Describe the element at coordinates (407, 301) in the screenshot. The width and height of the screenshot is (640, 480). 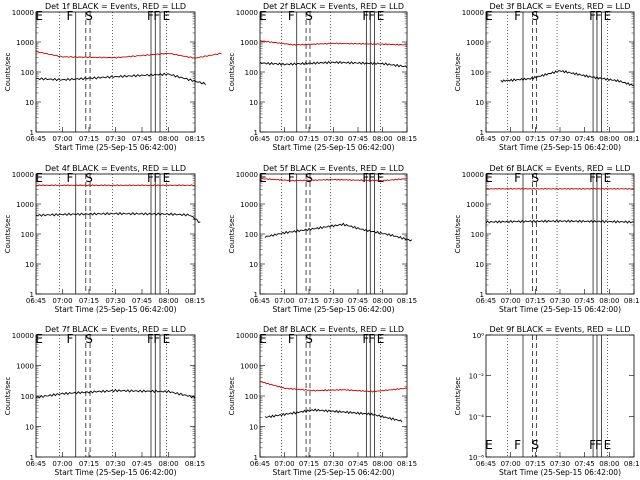
I see `x-tick-label: 08:15` at that location.